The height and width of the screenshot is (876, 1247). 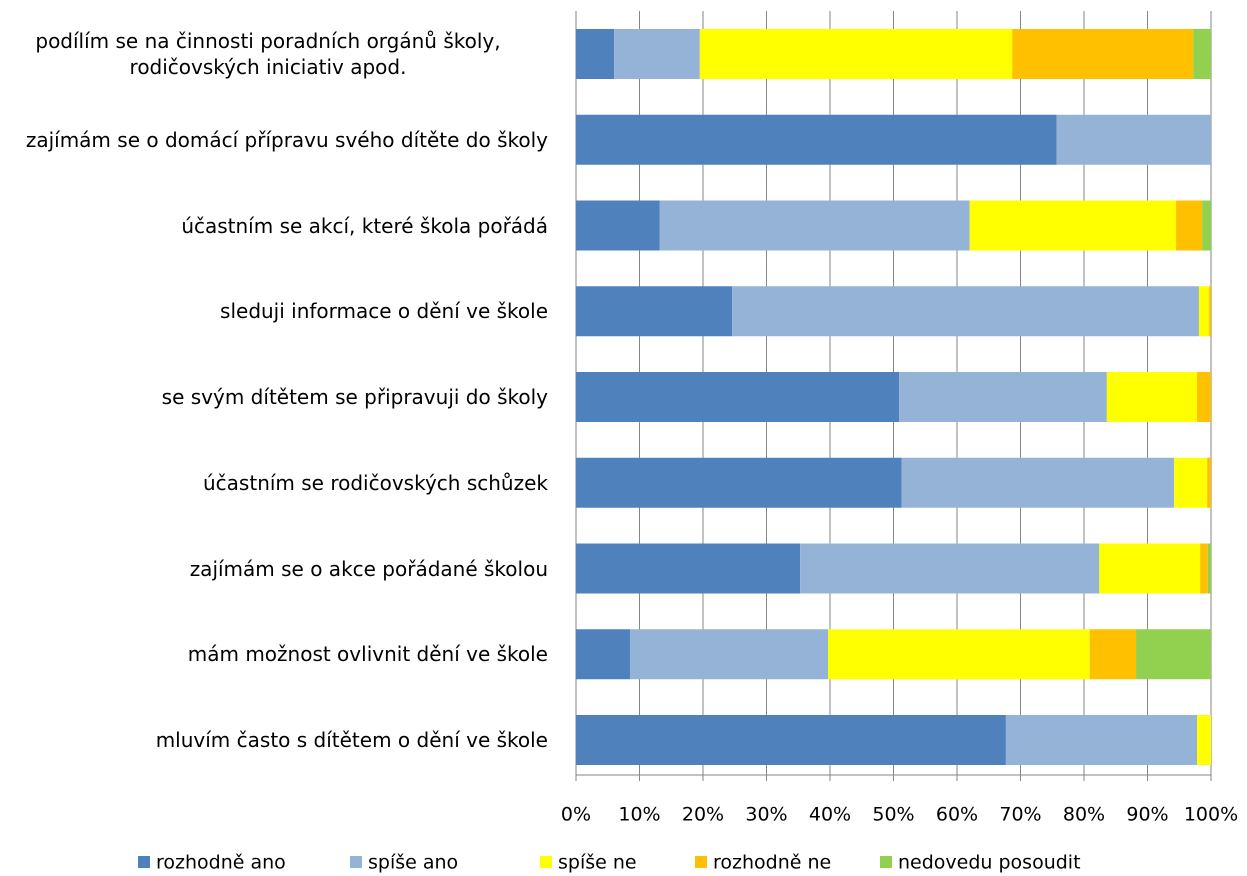 I want to click on legend-label: spíše ano, so click(x=413, y=863).